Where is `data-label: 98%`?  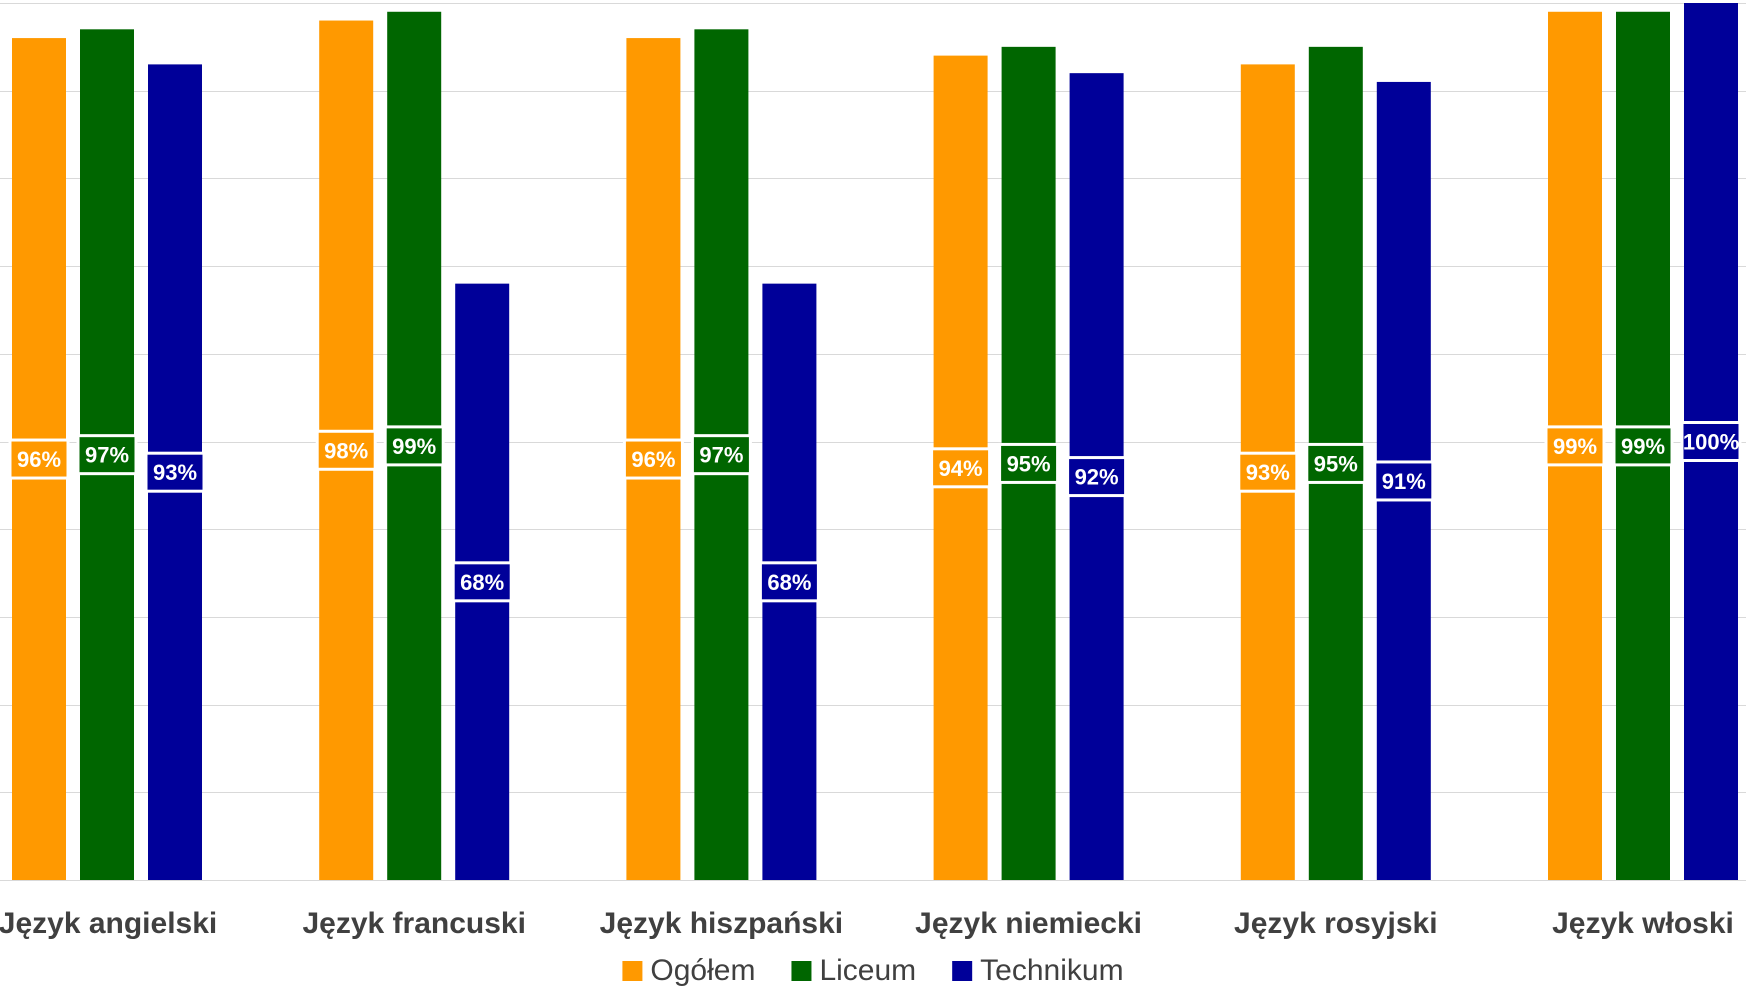
data-label: 98% is located at coordinates (346, 450).